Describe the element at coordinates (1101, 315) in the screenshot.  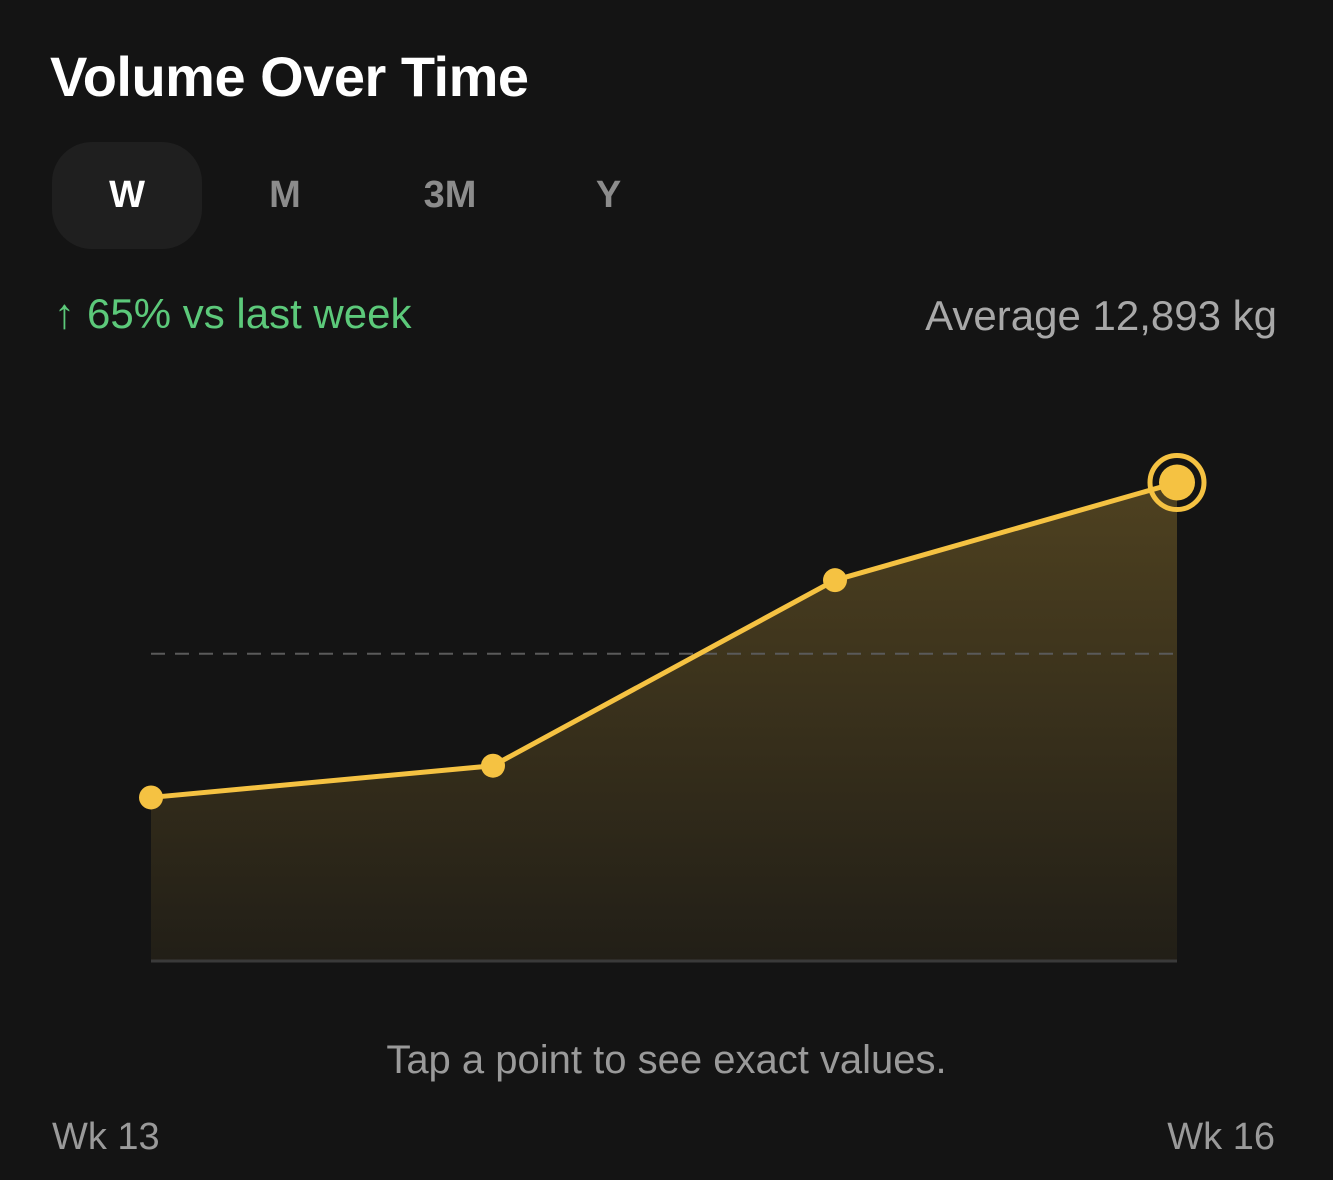
I see `average-value: Average 12,893 kg` at that location.